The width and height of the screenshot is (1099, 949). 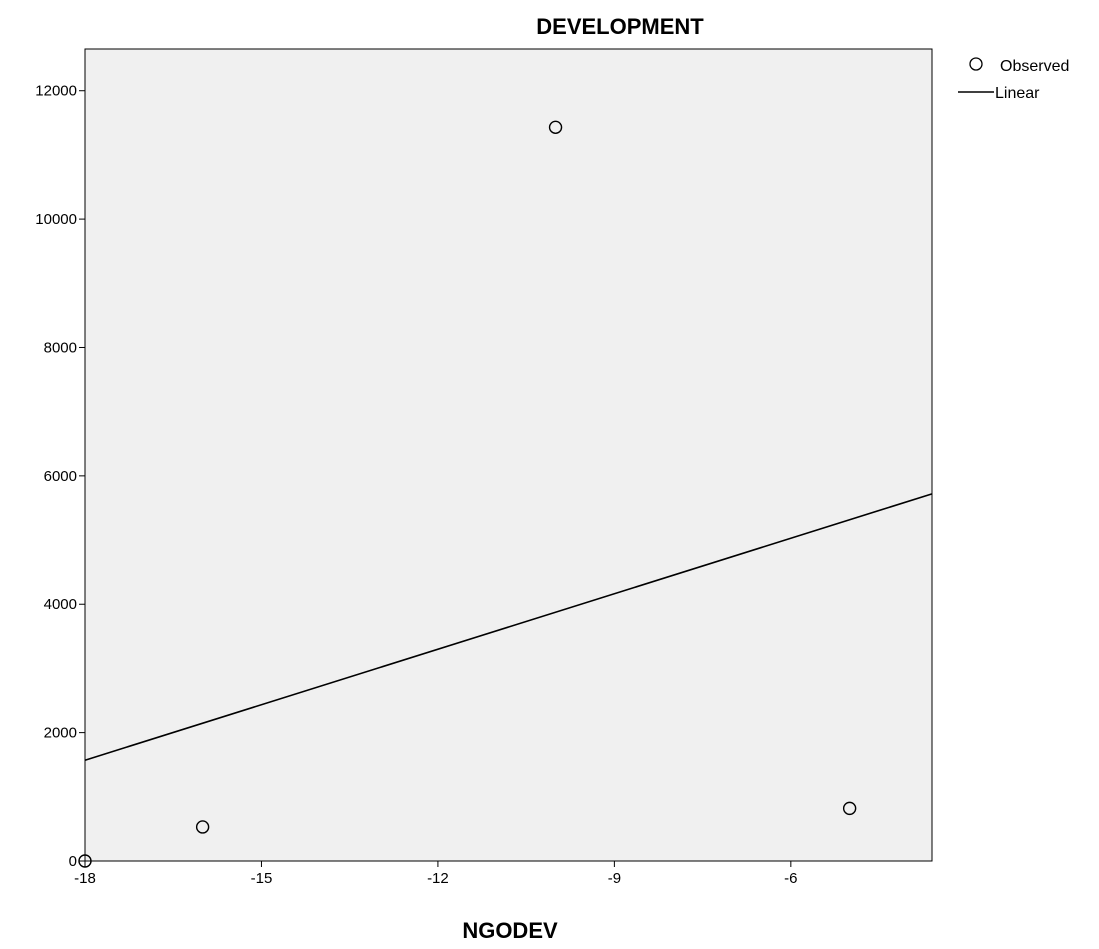 I want to click on legend-observed-label: Observed, so click(x=1034, y=66).